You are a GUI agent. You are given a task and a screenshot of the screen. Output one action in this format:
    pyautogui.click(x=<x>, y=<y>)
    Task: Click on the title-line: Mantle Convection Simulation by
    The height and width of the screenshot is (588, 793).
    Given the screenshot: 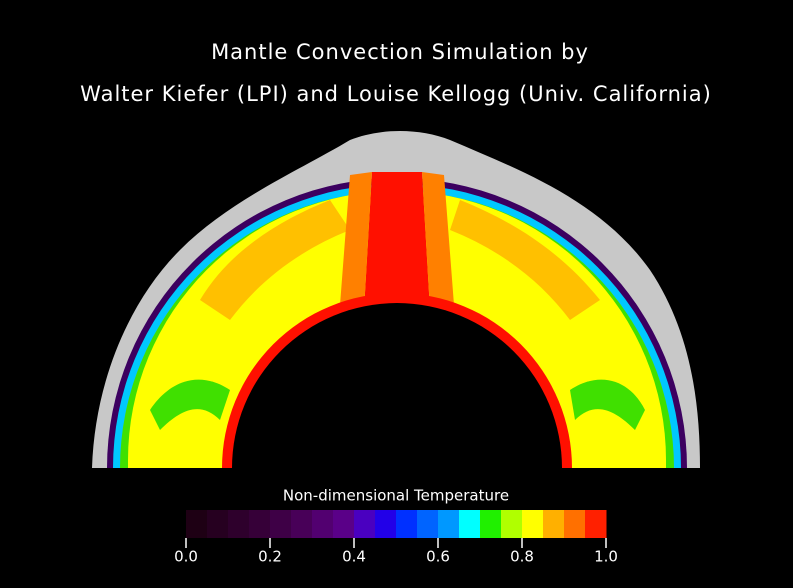 What is the action you would take?
    pyautogui.click(x=400, y=52)
    